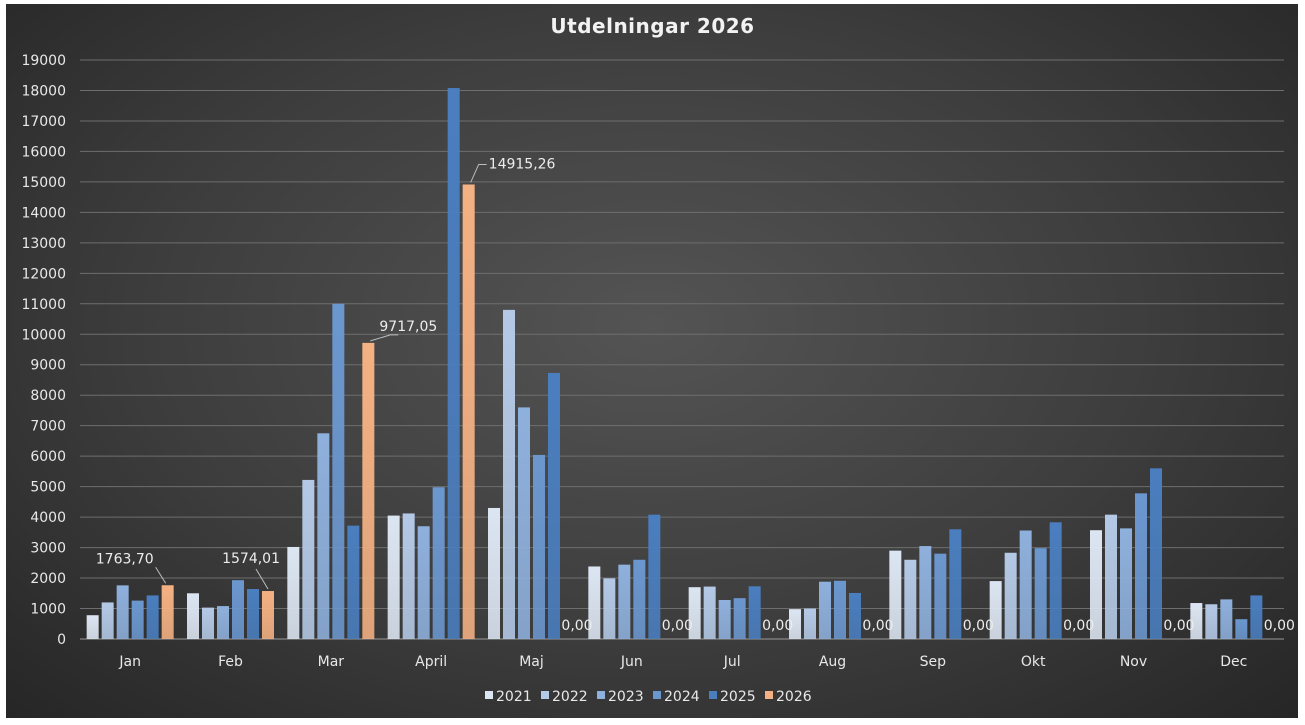 The image size is (1305, 725). I want to click on data-label-Jul: 0,00, so click(777, 626).